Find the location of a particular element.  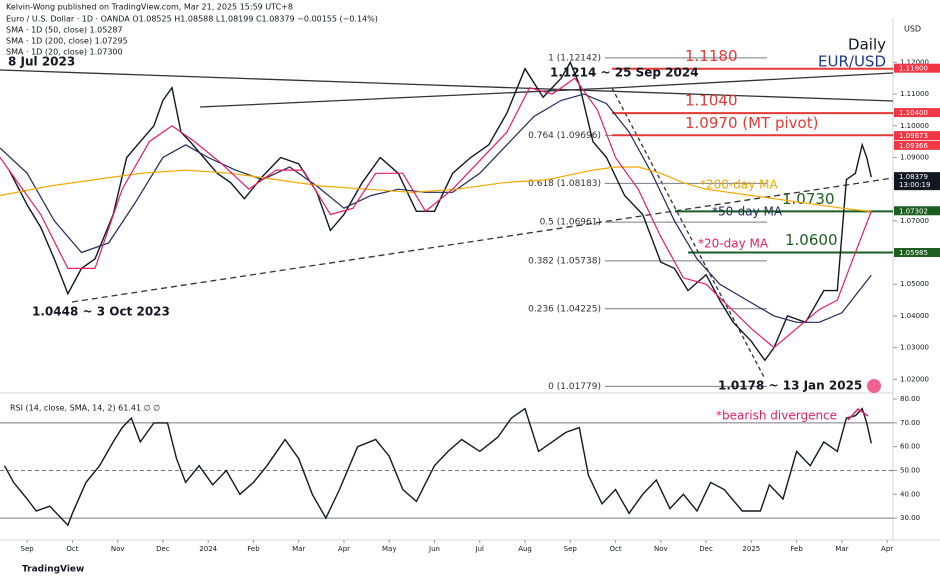

price-tag-label: 1.08379 is located at coordinates (913, 177).